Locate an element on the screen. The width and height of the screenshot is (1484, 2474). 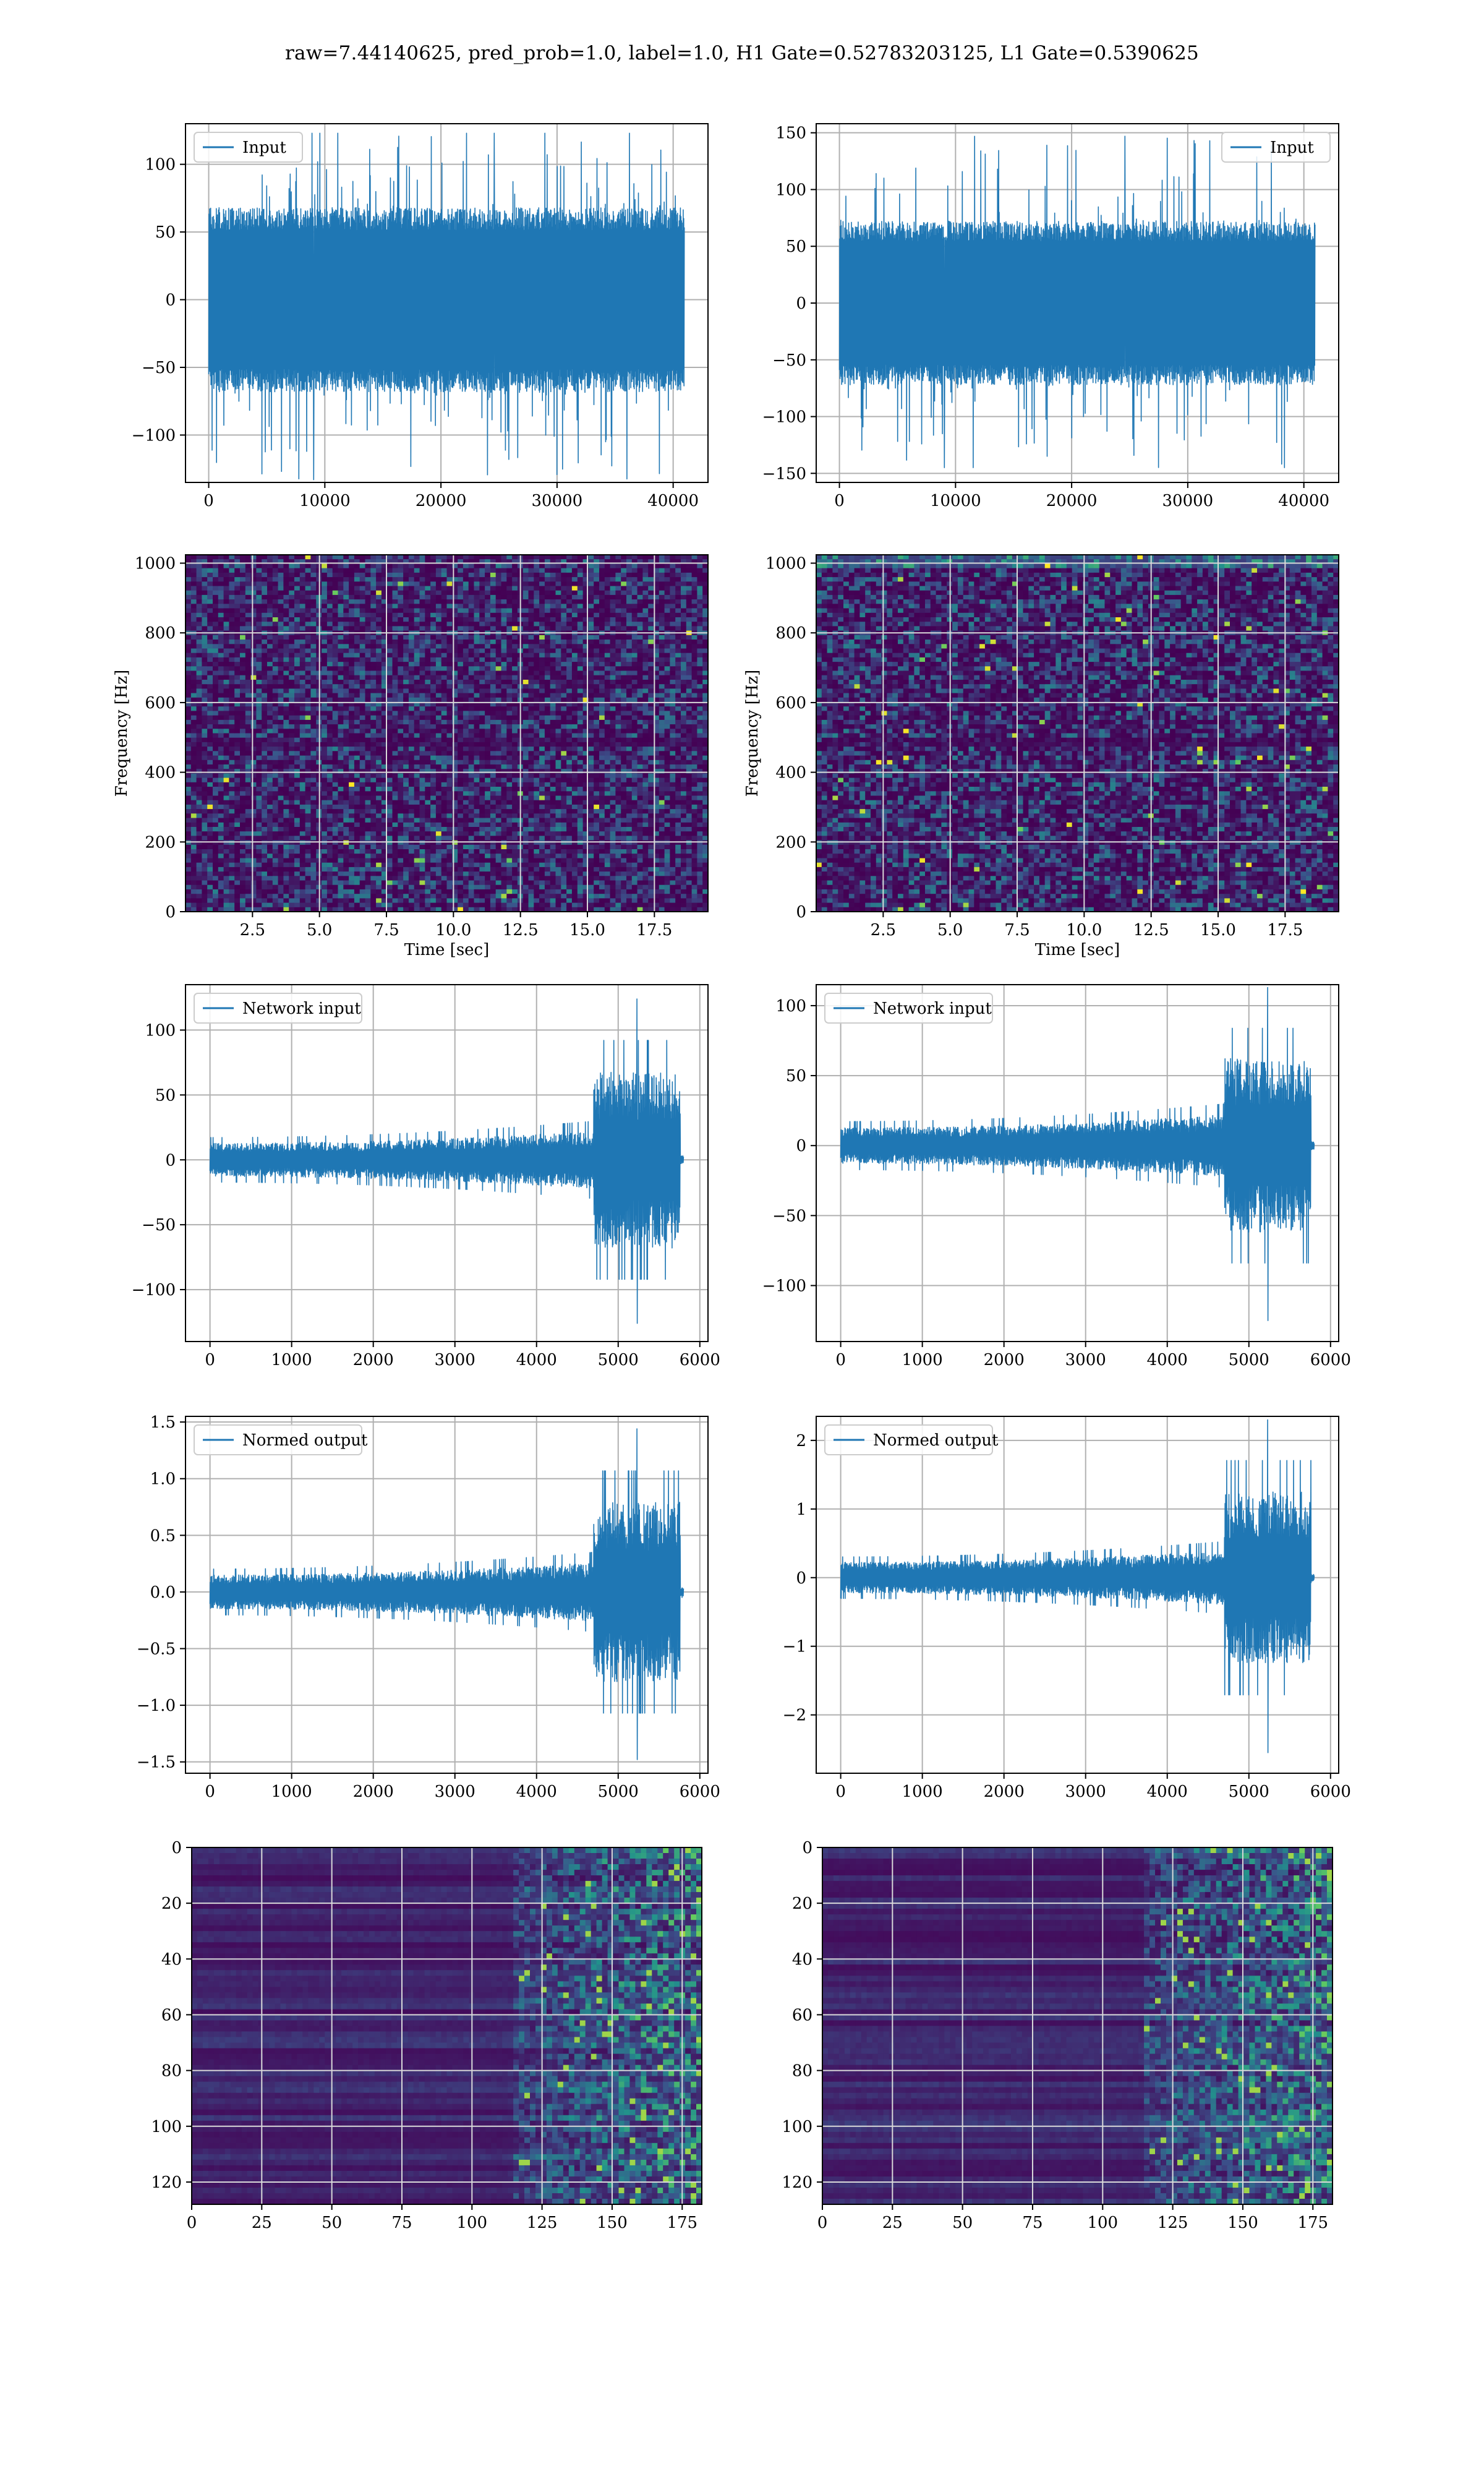
x-tick-label: 10000 is located at coordinates (955, 501).